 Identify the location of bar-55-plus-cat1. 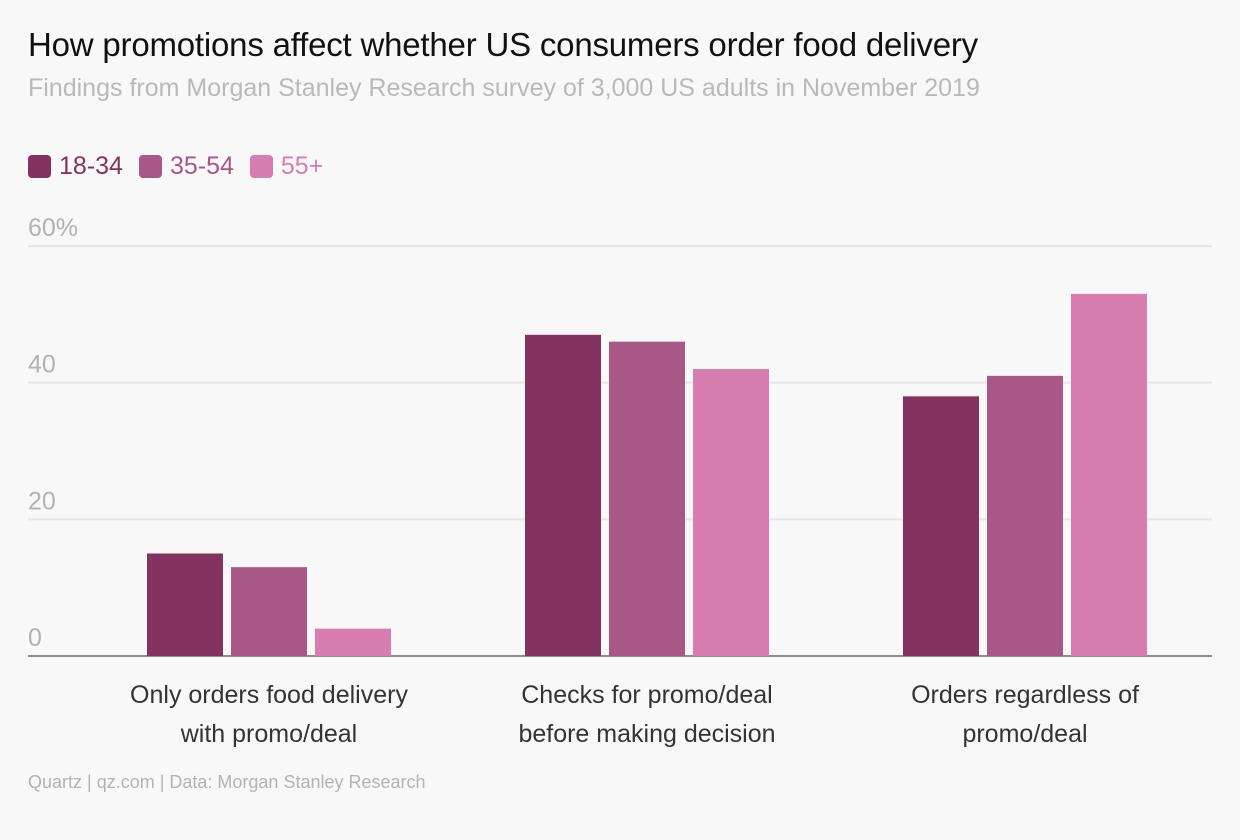
(731, 512).